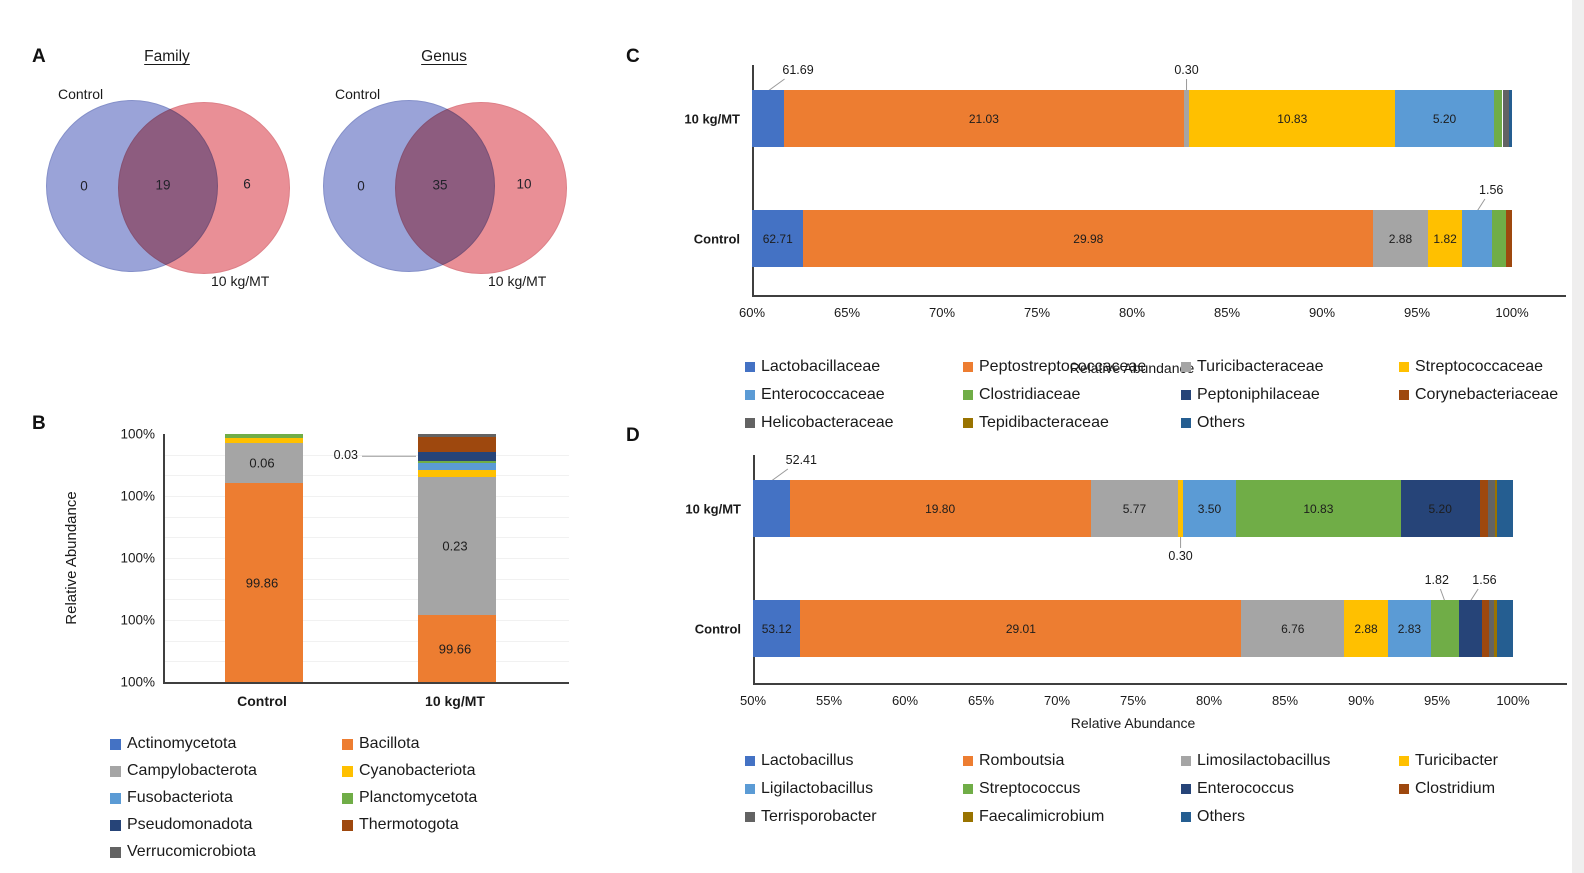 The image size is (1584, 873). Describe the element at coordinates (262, 701) in the screenshot. I see `category-label-control: Control` at that location.